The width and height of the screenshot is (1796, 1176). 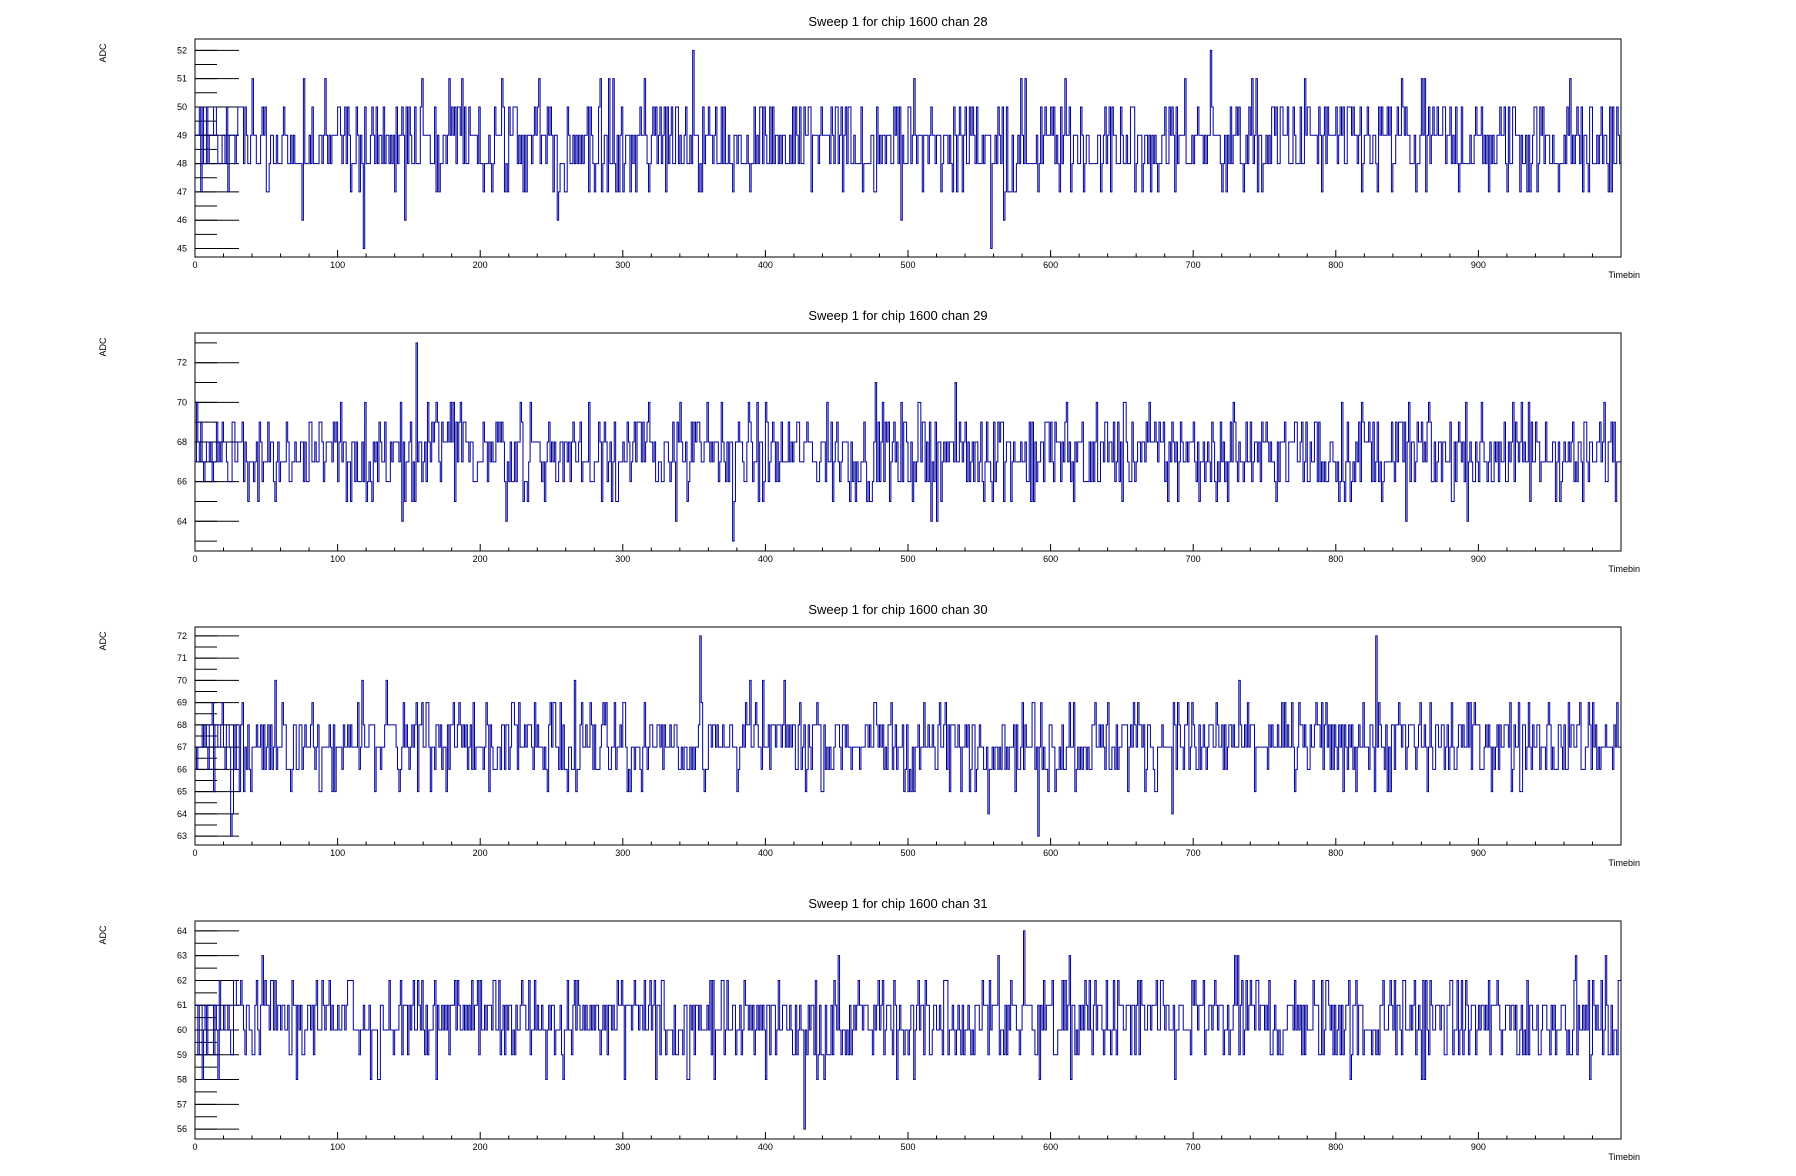 I want to click on y-tick-label: 65, so click(x=182, y=792).